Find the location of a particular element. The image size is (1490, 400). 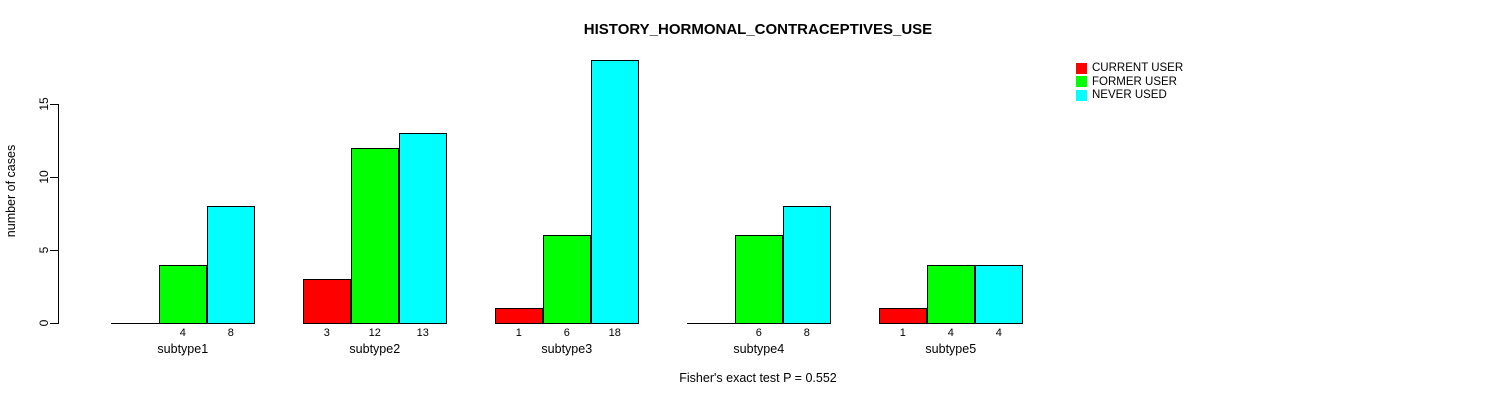

legend-item-never-used: NEVER USED is located at coordinates (1129, 95).